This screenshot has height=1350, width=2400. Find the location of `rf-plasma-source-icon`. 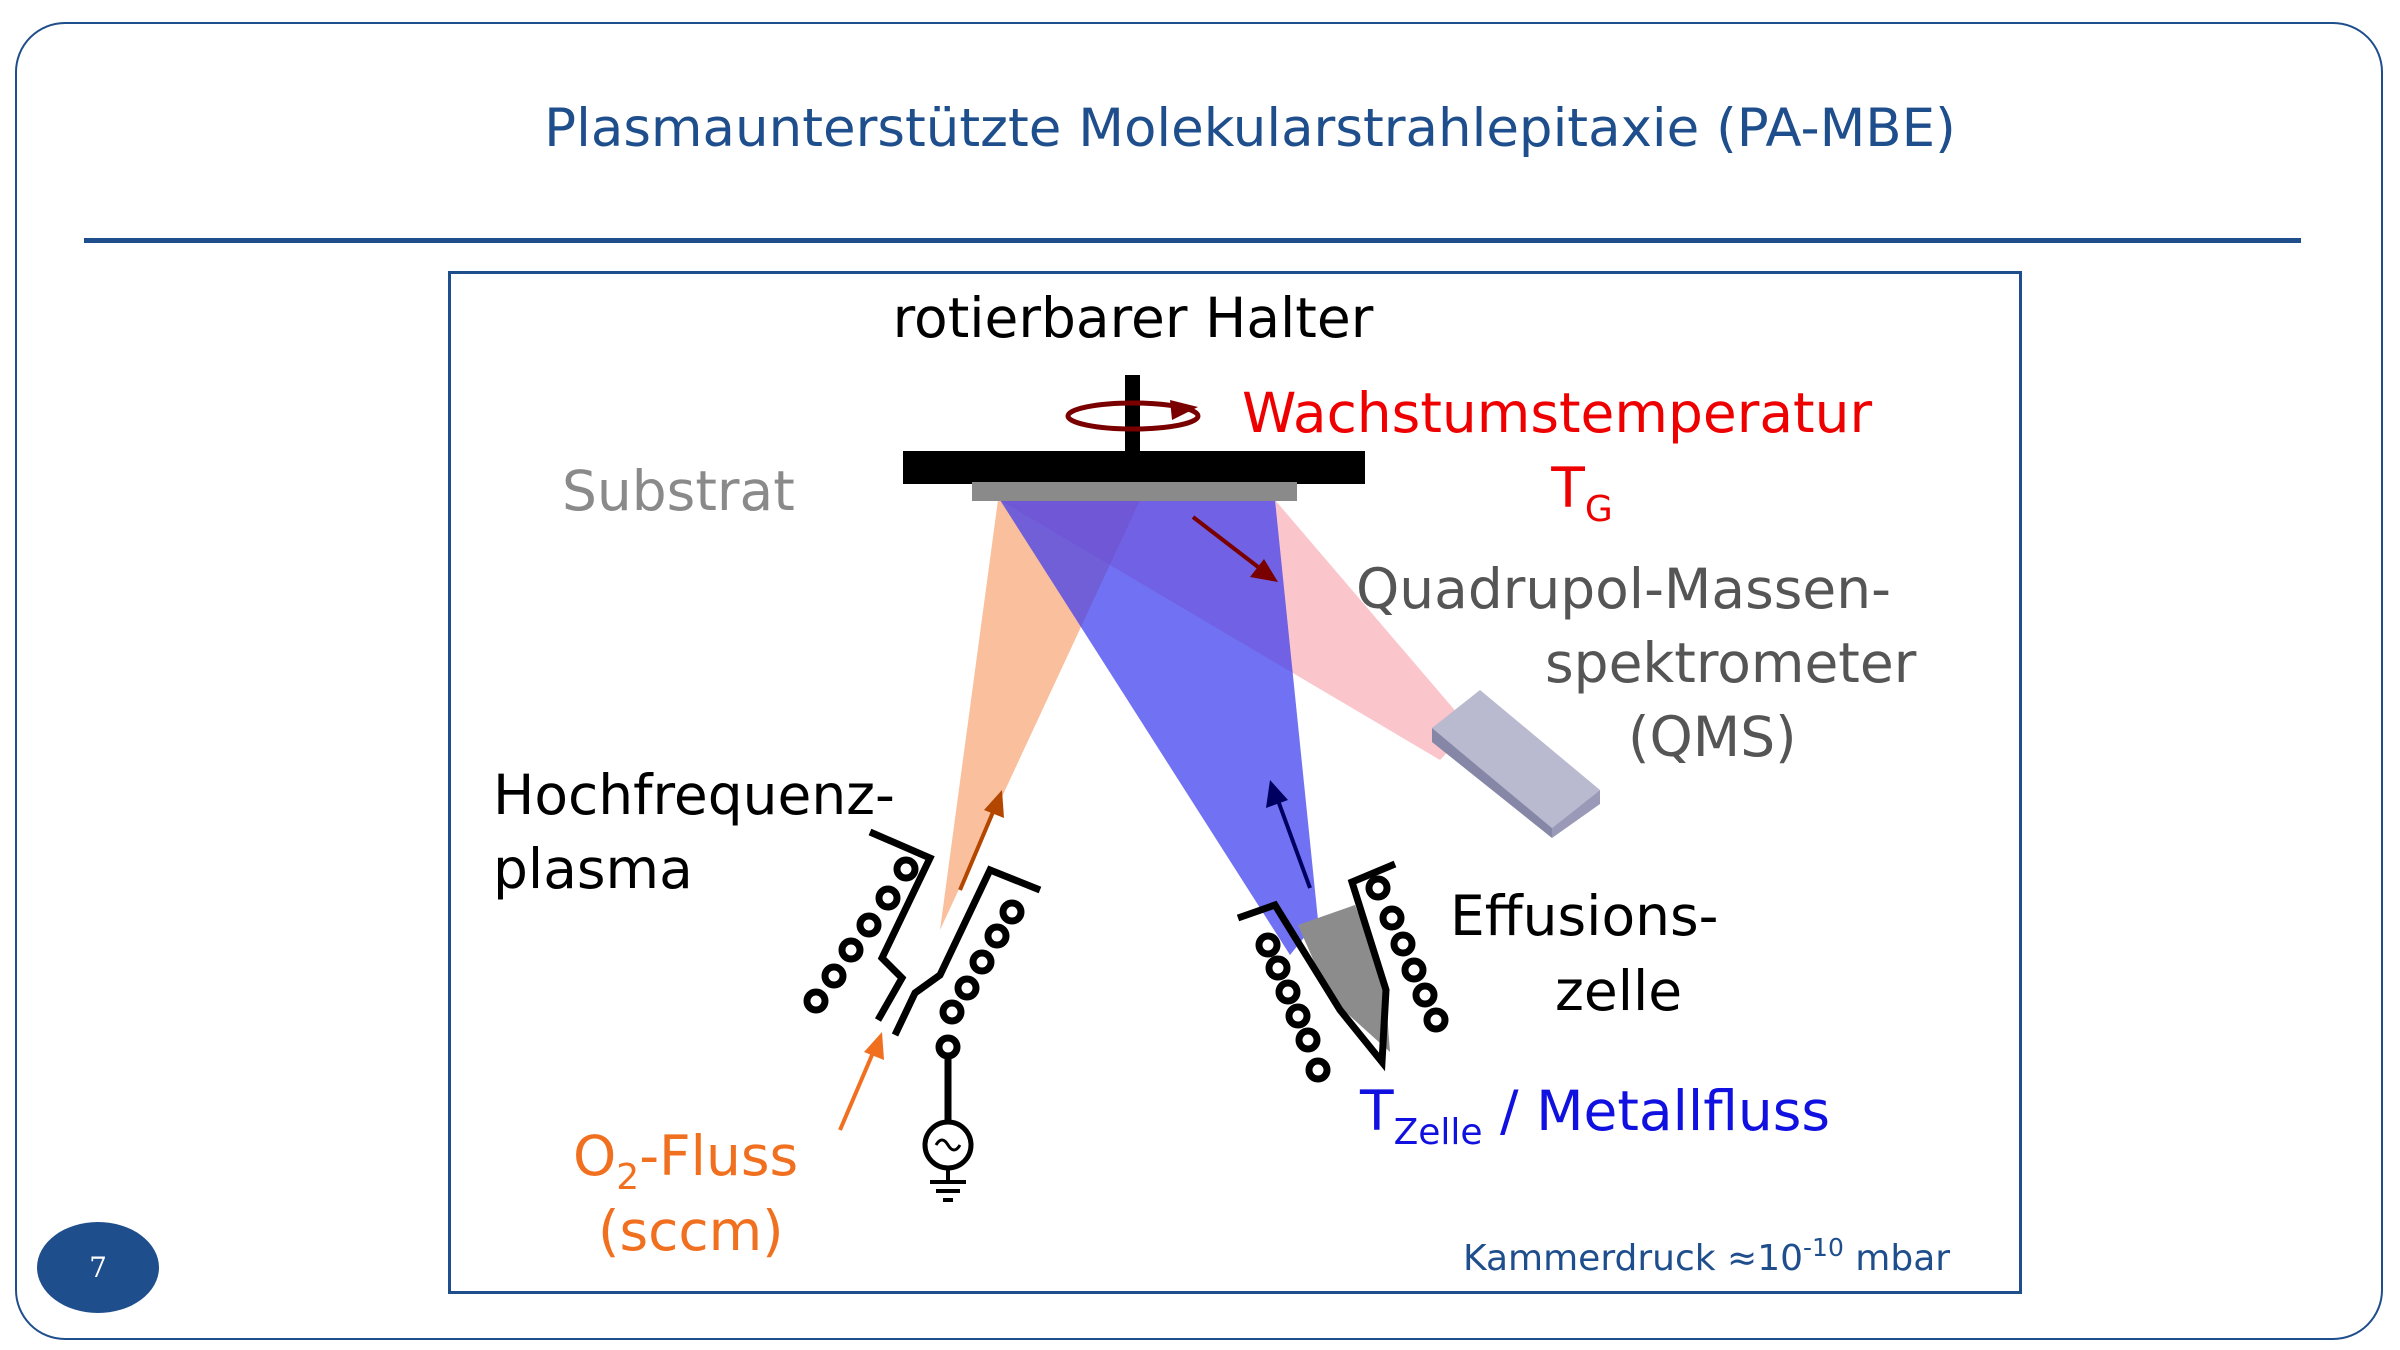

rf-plasma-source-icon is located at coordinates (922, 1015).